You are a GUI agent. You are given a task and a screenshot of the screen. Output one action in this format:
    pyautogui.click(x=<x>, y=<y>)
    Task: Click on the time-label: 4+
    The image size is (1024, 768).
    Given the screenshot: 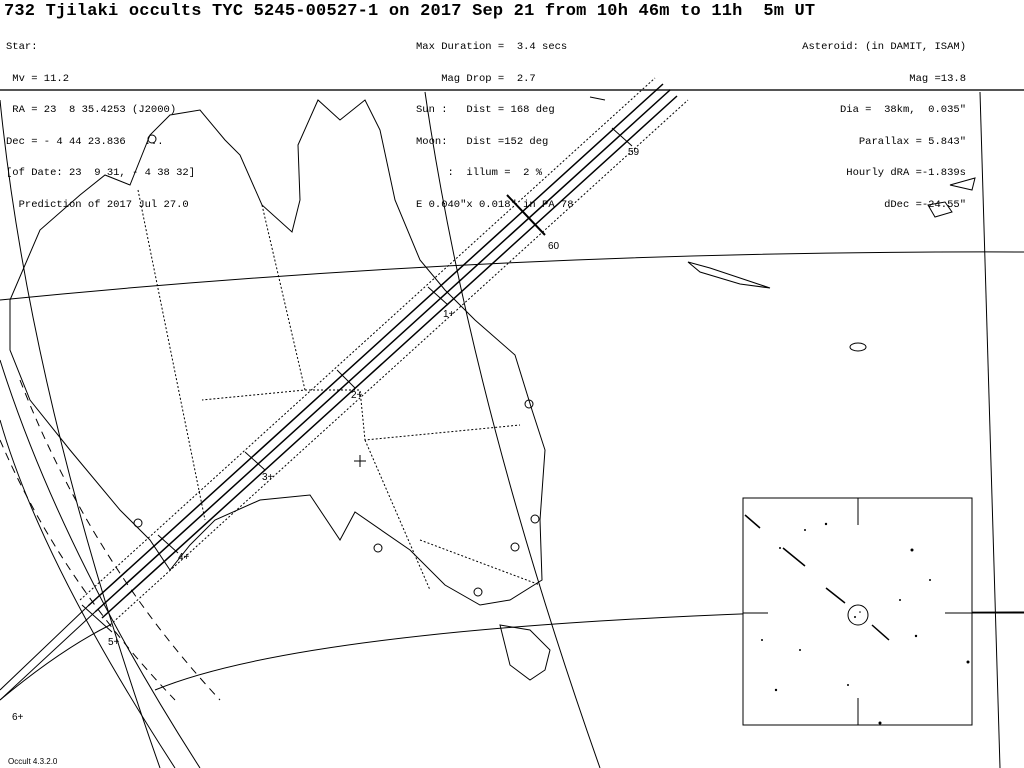 What is the action you would take?
    pyautogui.click(x=184, y=557)
    